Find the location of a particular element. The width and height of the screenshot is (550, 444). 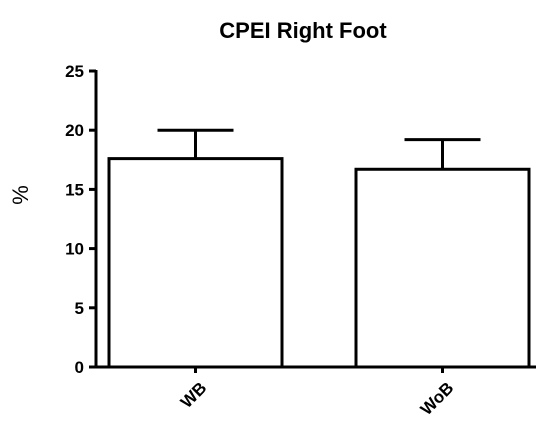

y-tick-label-20: 20 is located at coordinates (74, 130).